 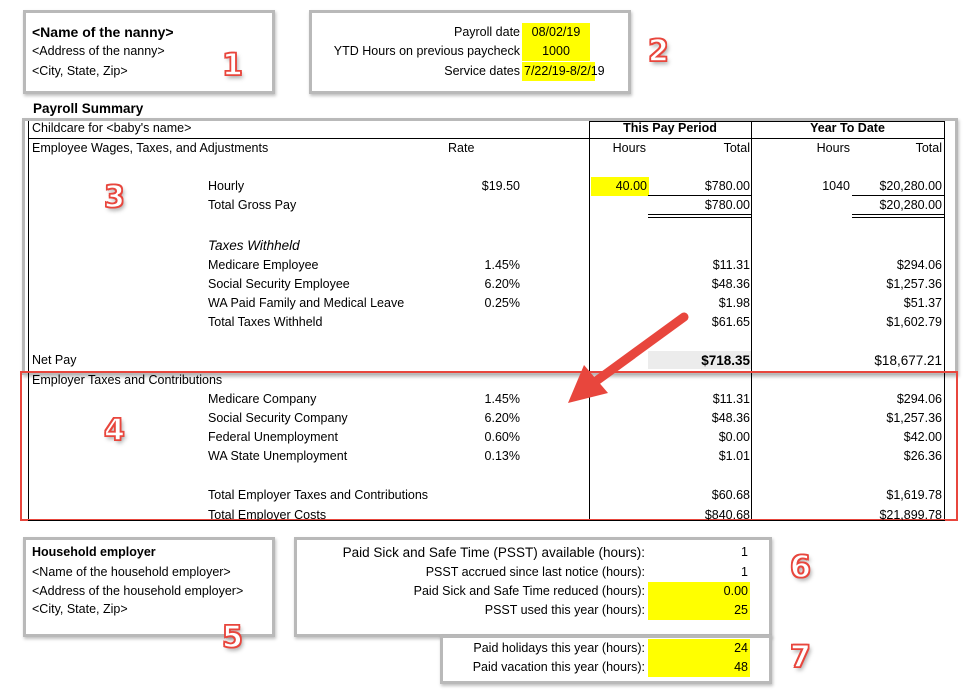 I want to click on nanny-box, so click(x=149, y=52).